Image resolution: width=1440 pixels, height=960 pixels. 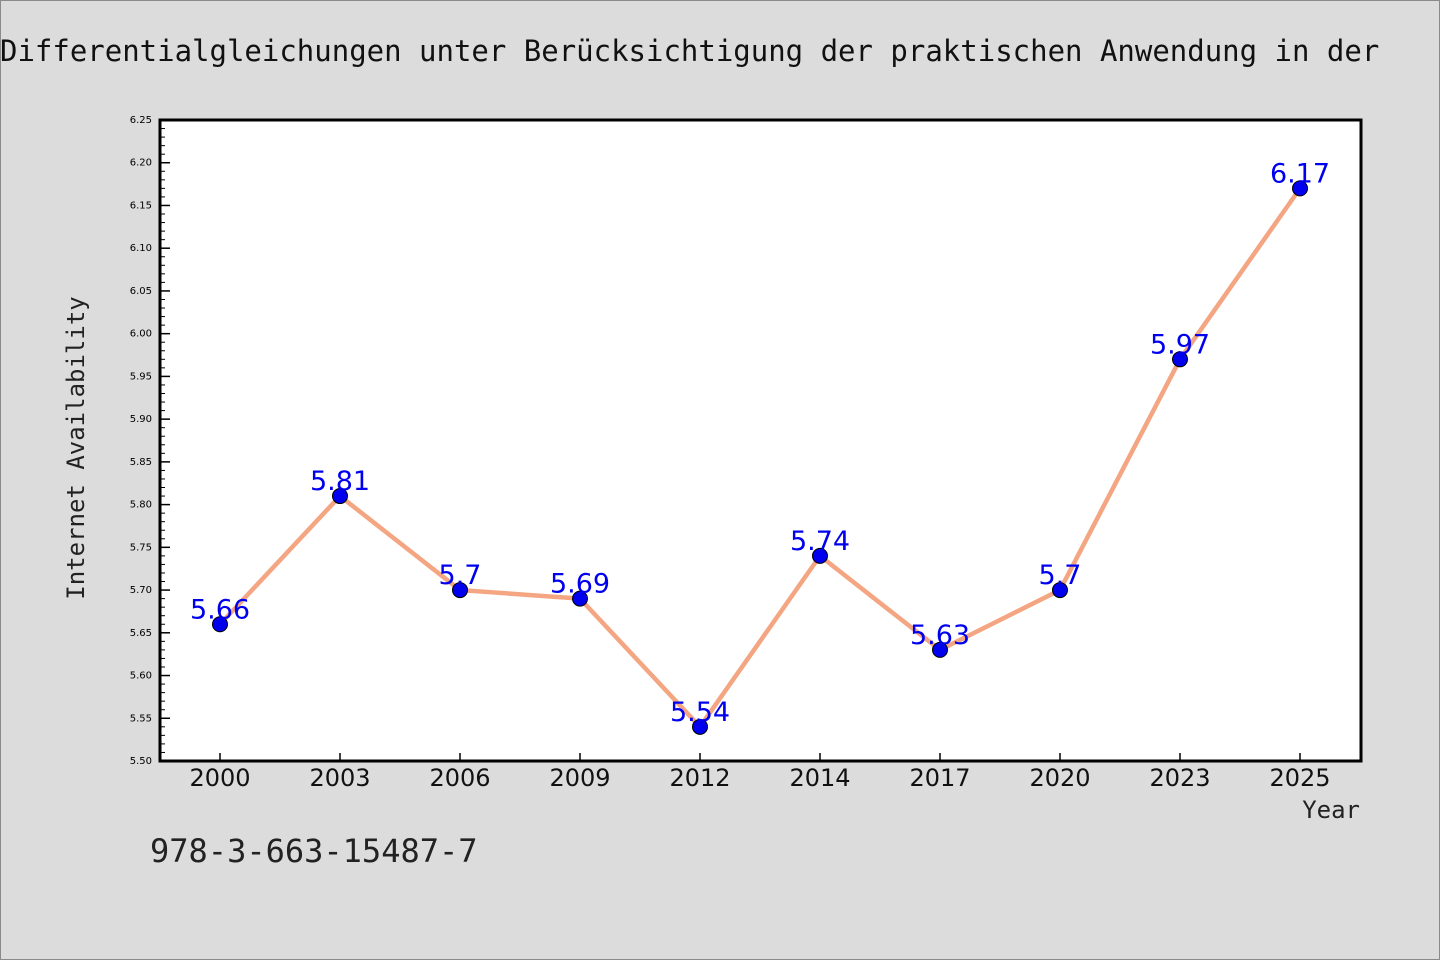 What do you see at coordinates (141, 547) in the screenshot?
I see `y-tick-label: 5.75` at bounding box center [141, 547].